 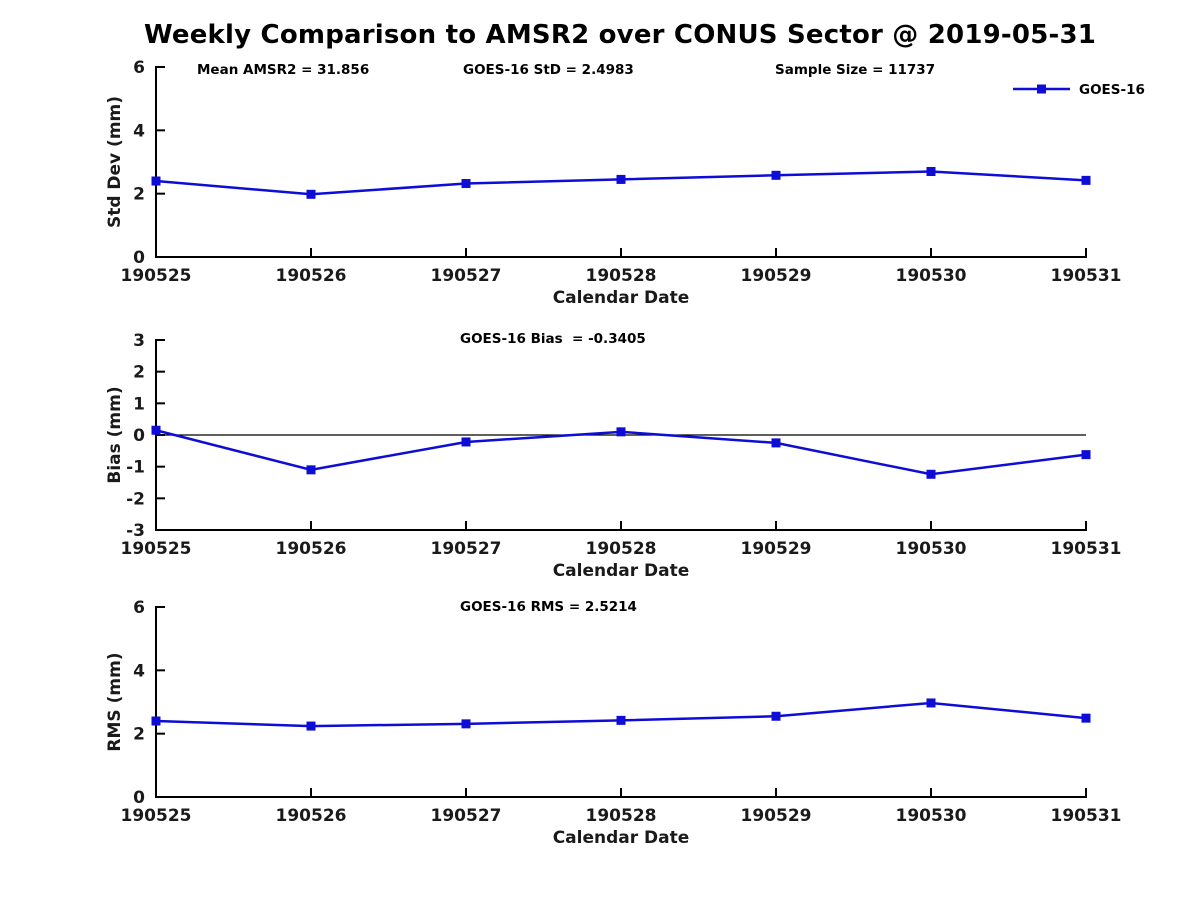 What do you see at coordinates (135, 531) in the screenshot?
I see `y-tick-label: -3` at bounding box center [135, 531].